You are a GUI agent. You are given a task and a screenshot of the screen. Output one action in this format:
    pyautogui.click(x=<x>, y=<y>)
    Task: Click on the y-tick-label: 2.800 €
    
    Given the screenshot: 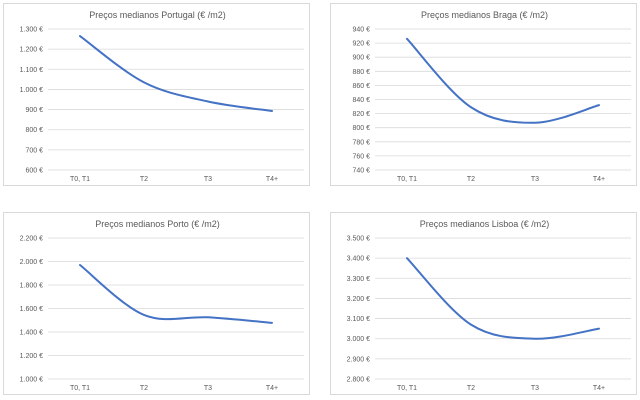 What is the action you would take?
    pyautogui.click(x=358, y=380)
    